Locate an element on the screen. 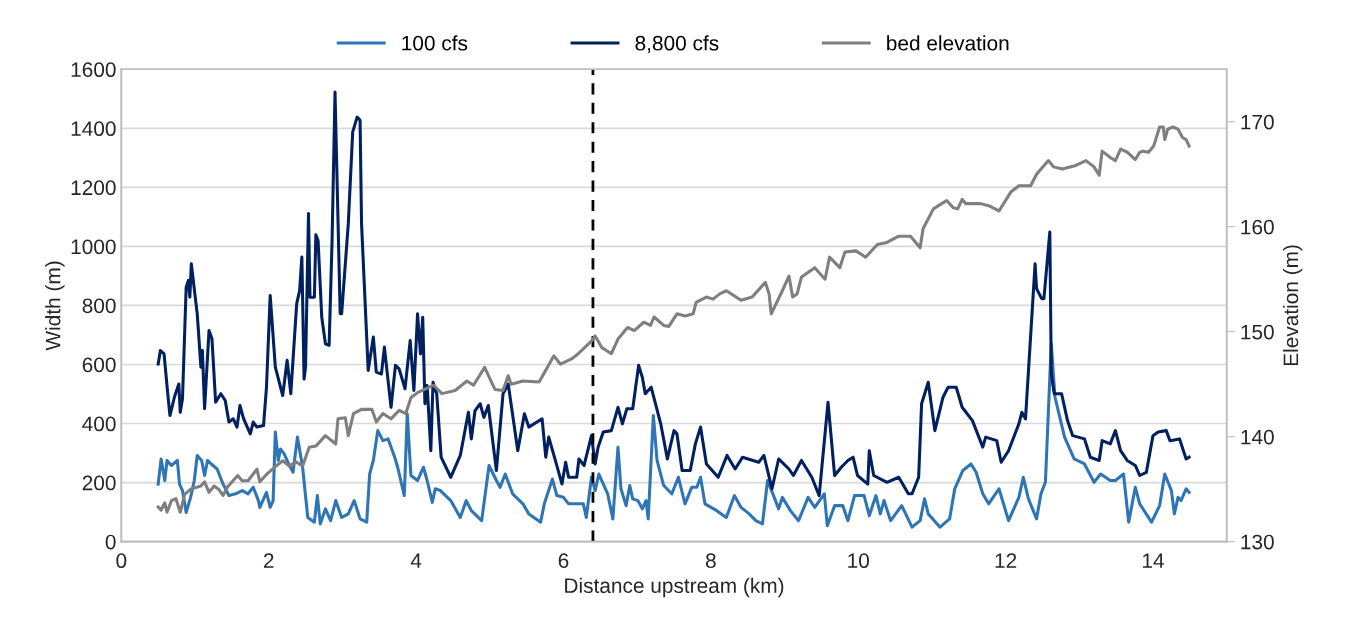 The image size is (1348, 624). y-tick-label: 200 is located at coordinates (99, 483).